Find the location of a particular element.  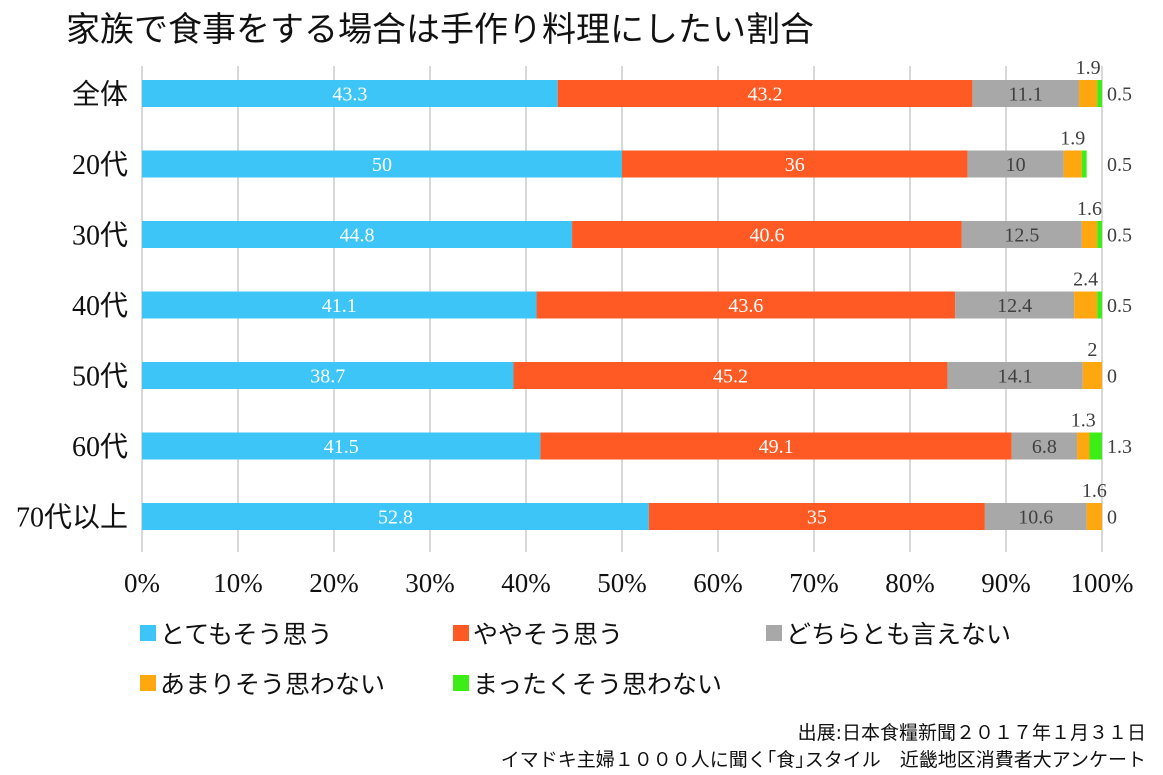

data-label: 43.3 is located at coordinates (349, 95).